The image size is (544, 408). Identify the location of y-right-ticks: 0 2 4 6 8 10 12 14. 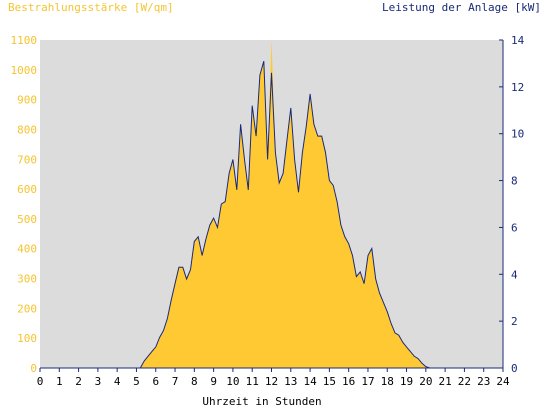
(512, 204).